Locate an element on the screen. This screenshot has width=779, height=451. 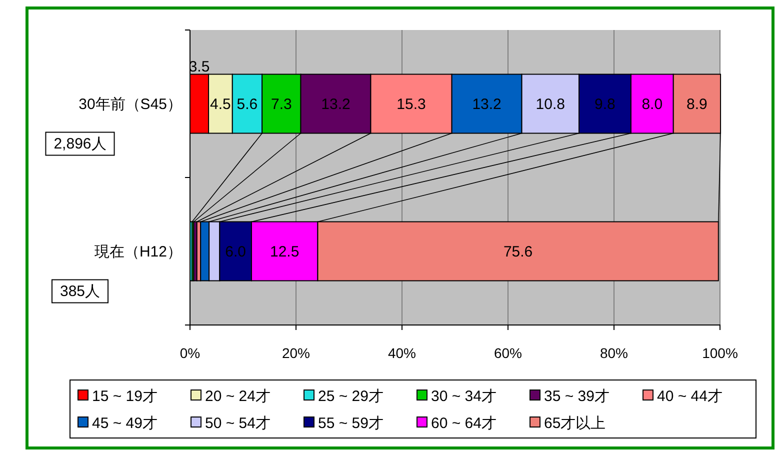
legend-label: 50 ~ 54才 is located at coordinates (237, 423).